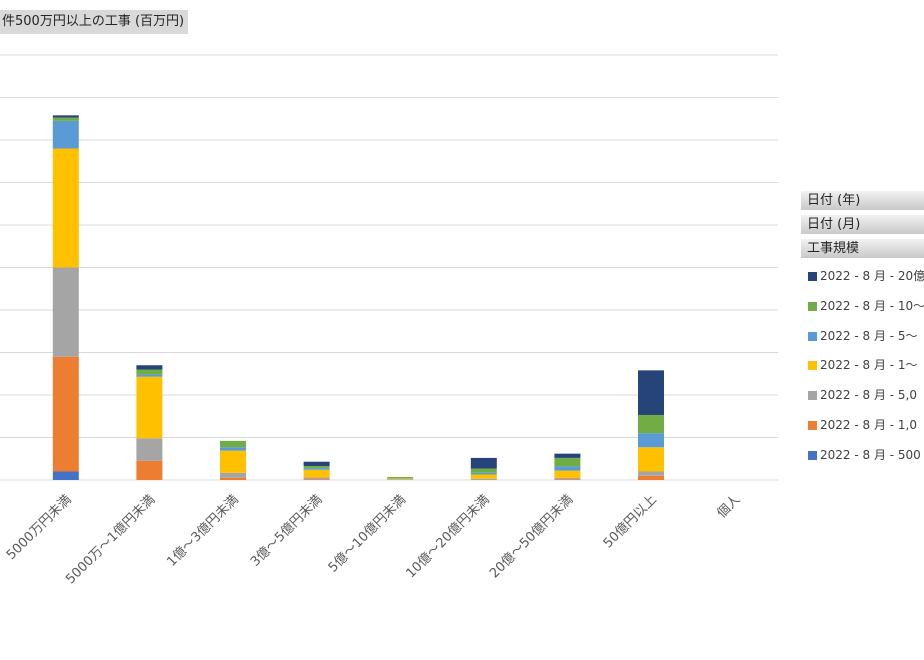 The image size is (924, 660). What do you see at coordinates (872, 305) in the screenshot?
I see `legend-label: 2022 - 8 月 - 10～` at bounding box center [872, 305].